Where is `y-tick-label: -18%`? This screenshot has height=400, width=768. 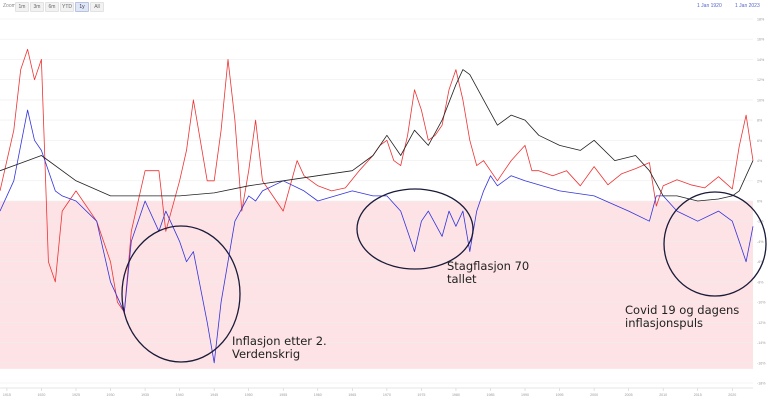 y-tick-label: -18% is located at coordinates (761, 384).